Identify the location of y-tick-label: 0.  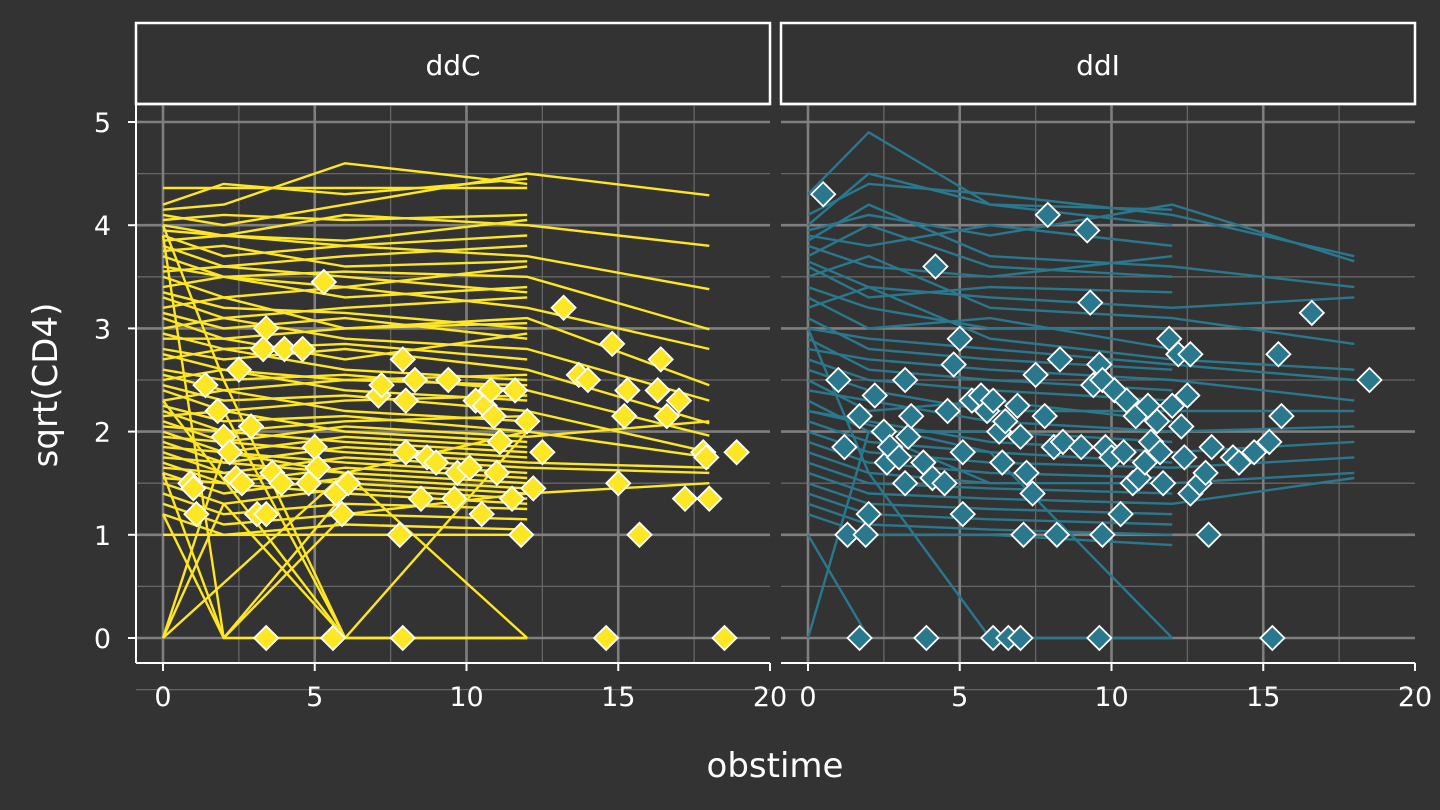
(102, 639).